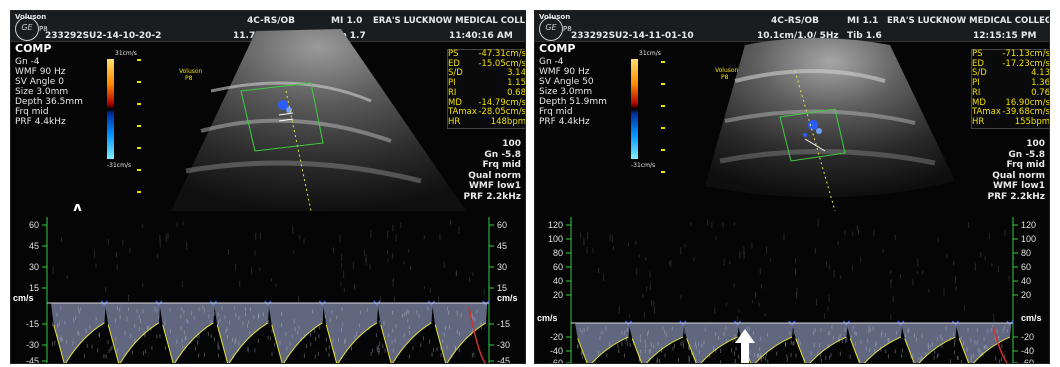  Describe the element at coordinates (558, 295) in the screenshot. I see `tick-label-left: 20` at that location.